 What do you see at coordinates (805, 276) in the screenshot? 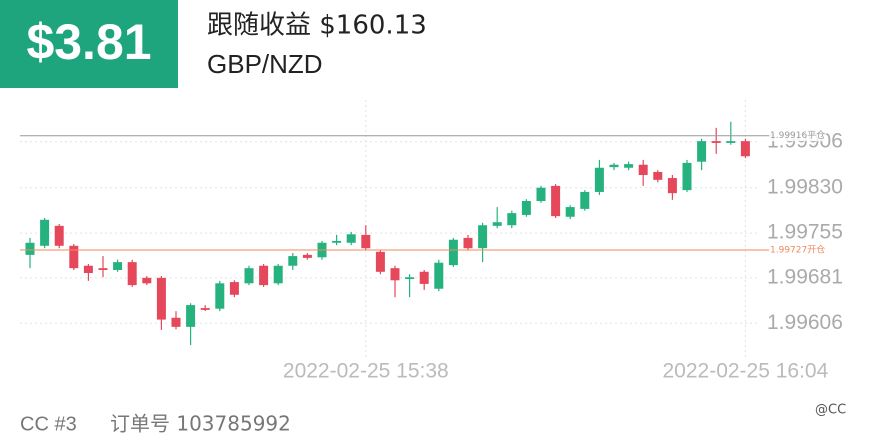
I see `y-tick-label: 1.99681` at bounding box center [805, 276].